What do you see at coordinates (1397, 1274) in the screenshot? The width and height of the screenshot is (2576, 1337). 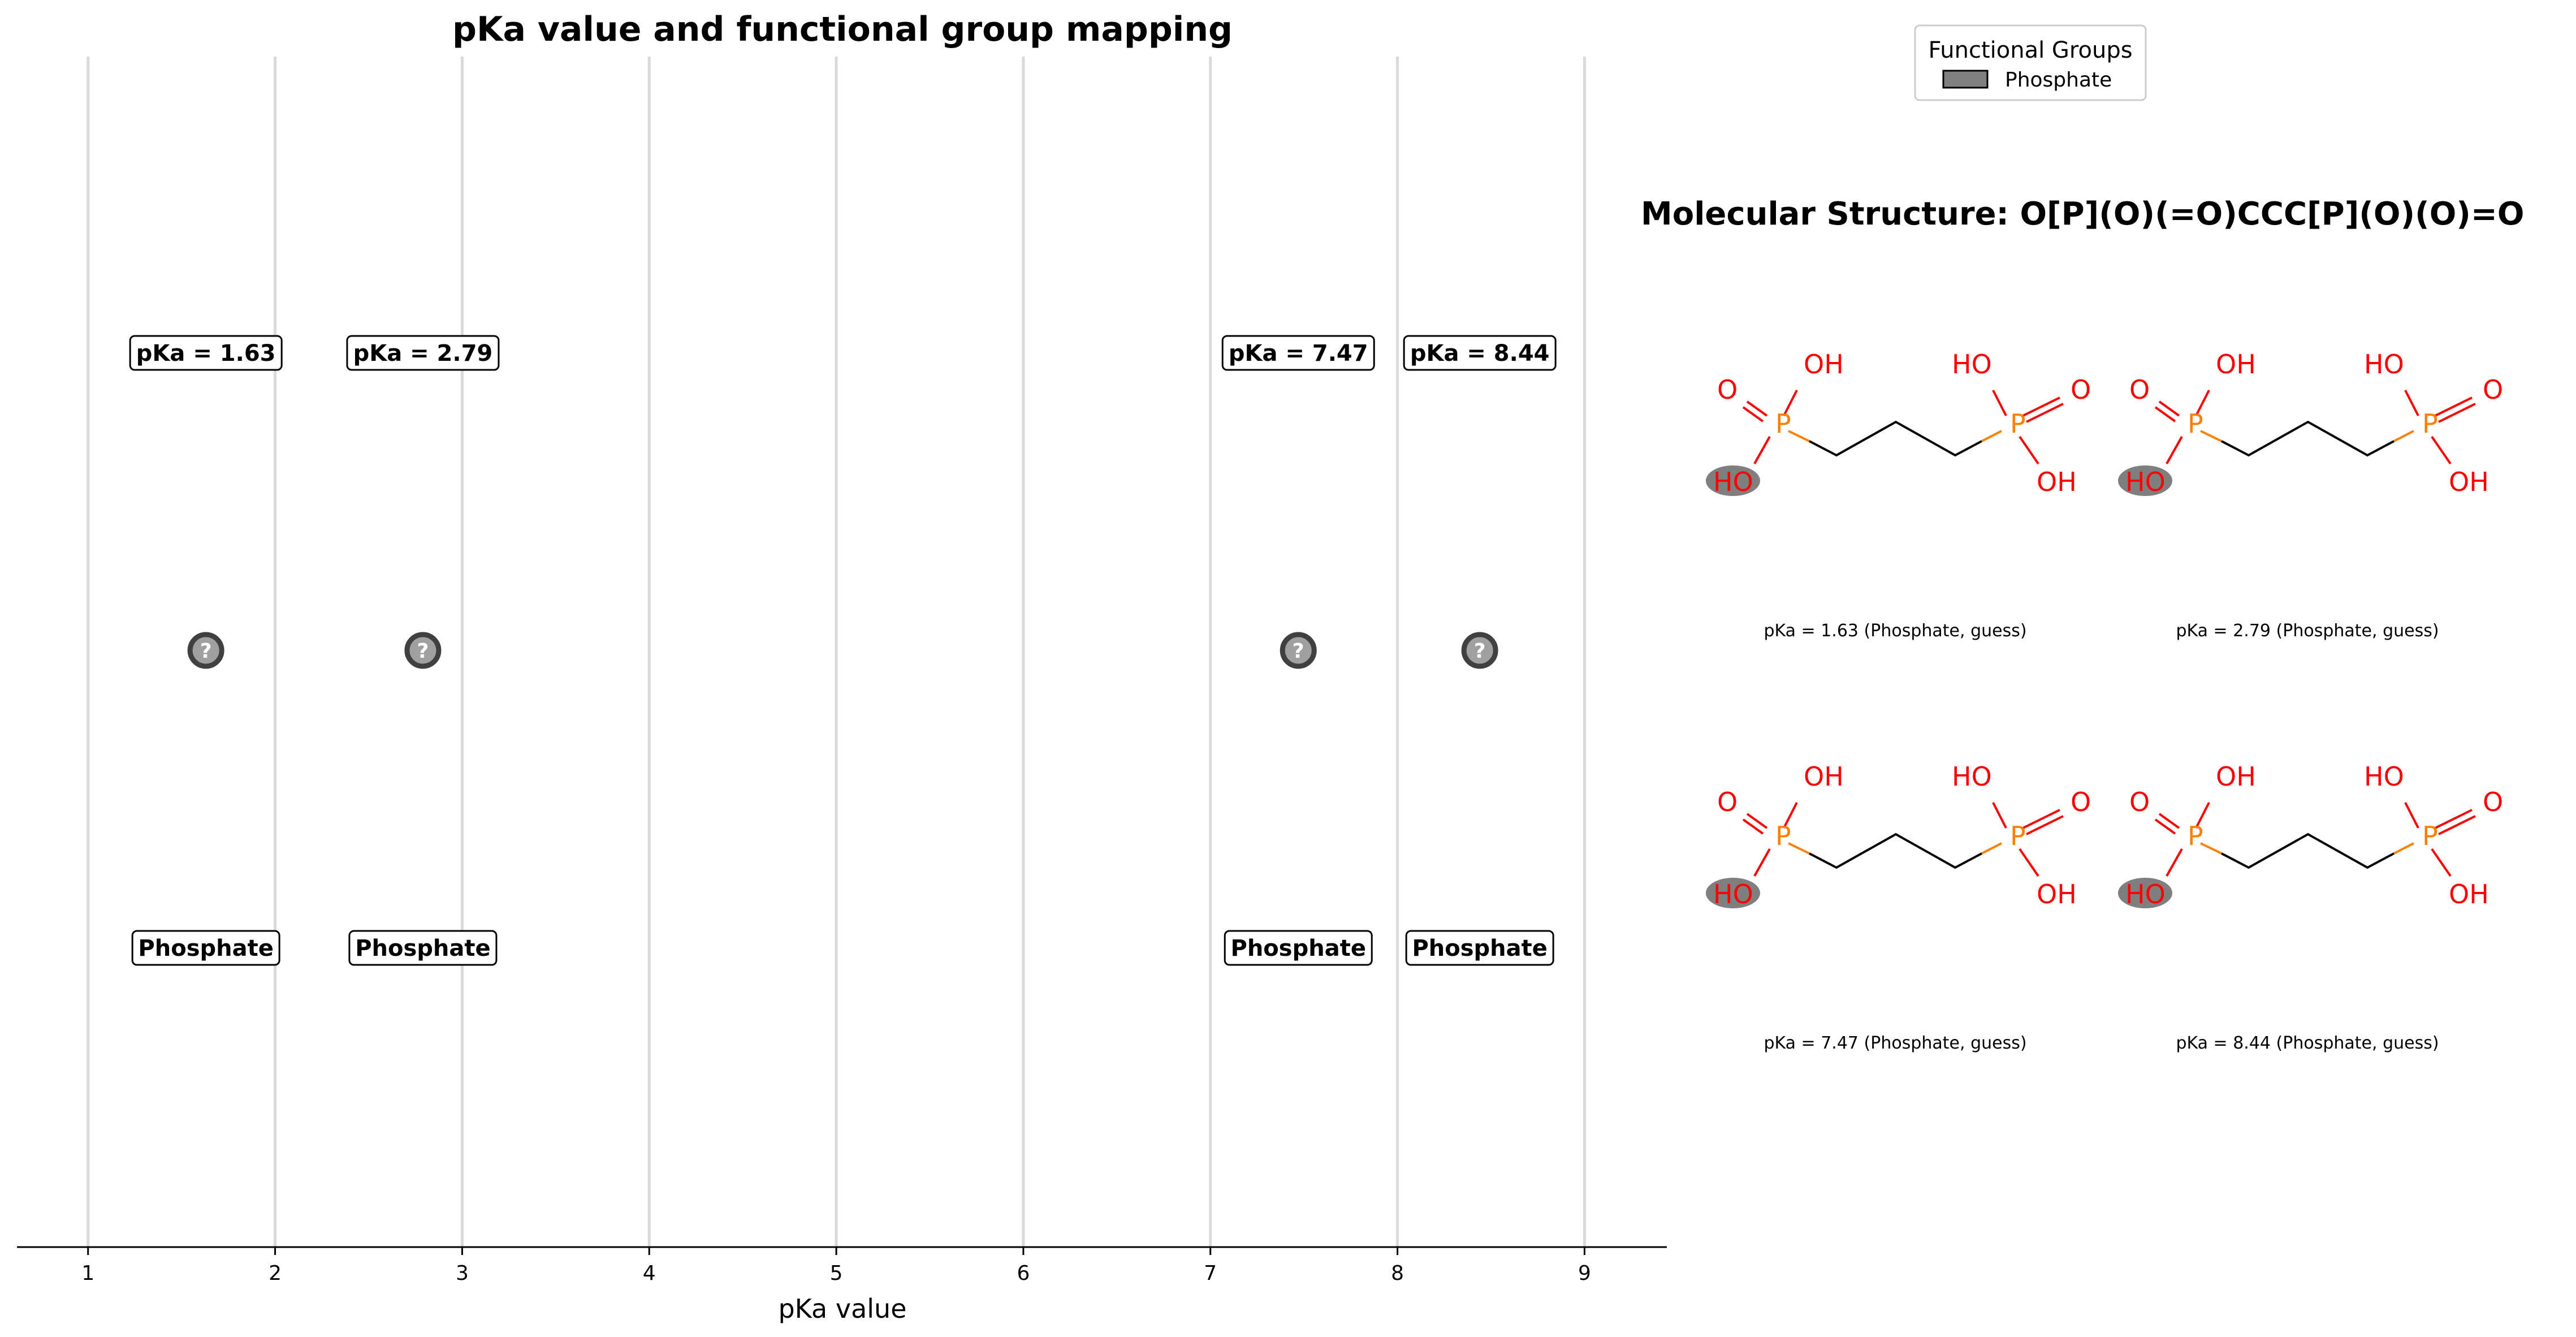 I see `x-tick-label: 8` at bounding box center [1397, 1274].